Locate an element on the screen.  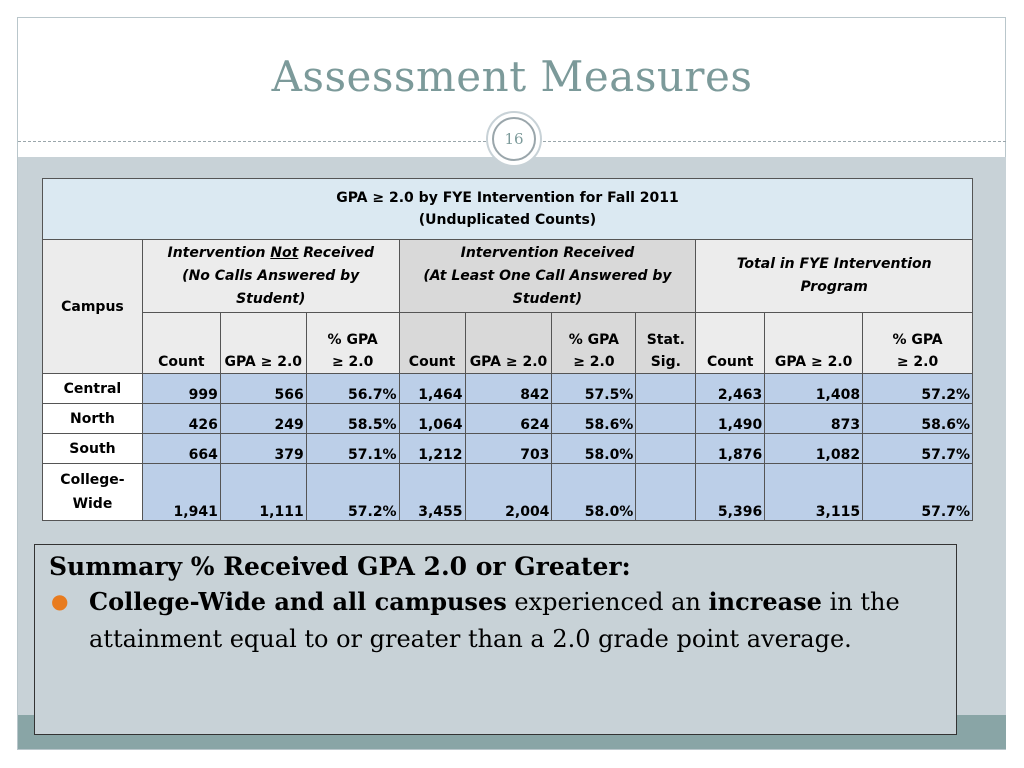
t-count-cell: 1,490 is located at coordinates (730, 418).